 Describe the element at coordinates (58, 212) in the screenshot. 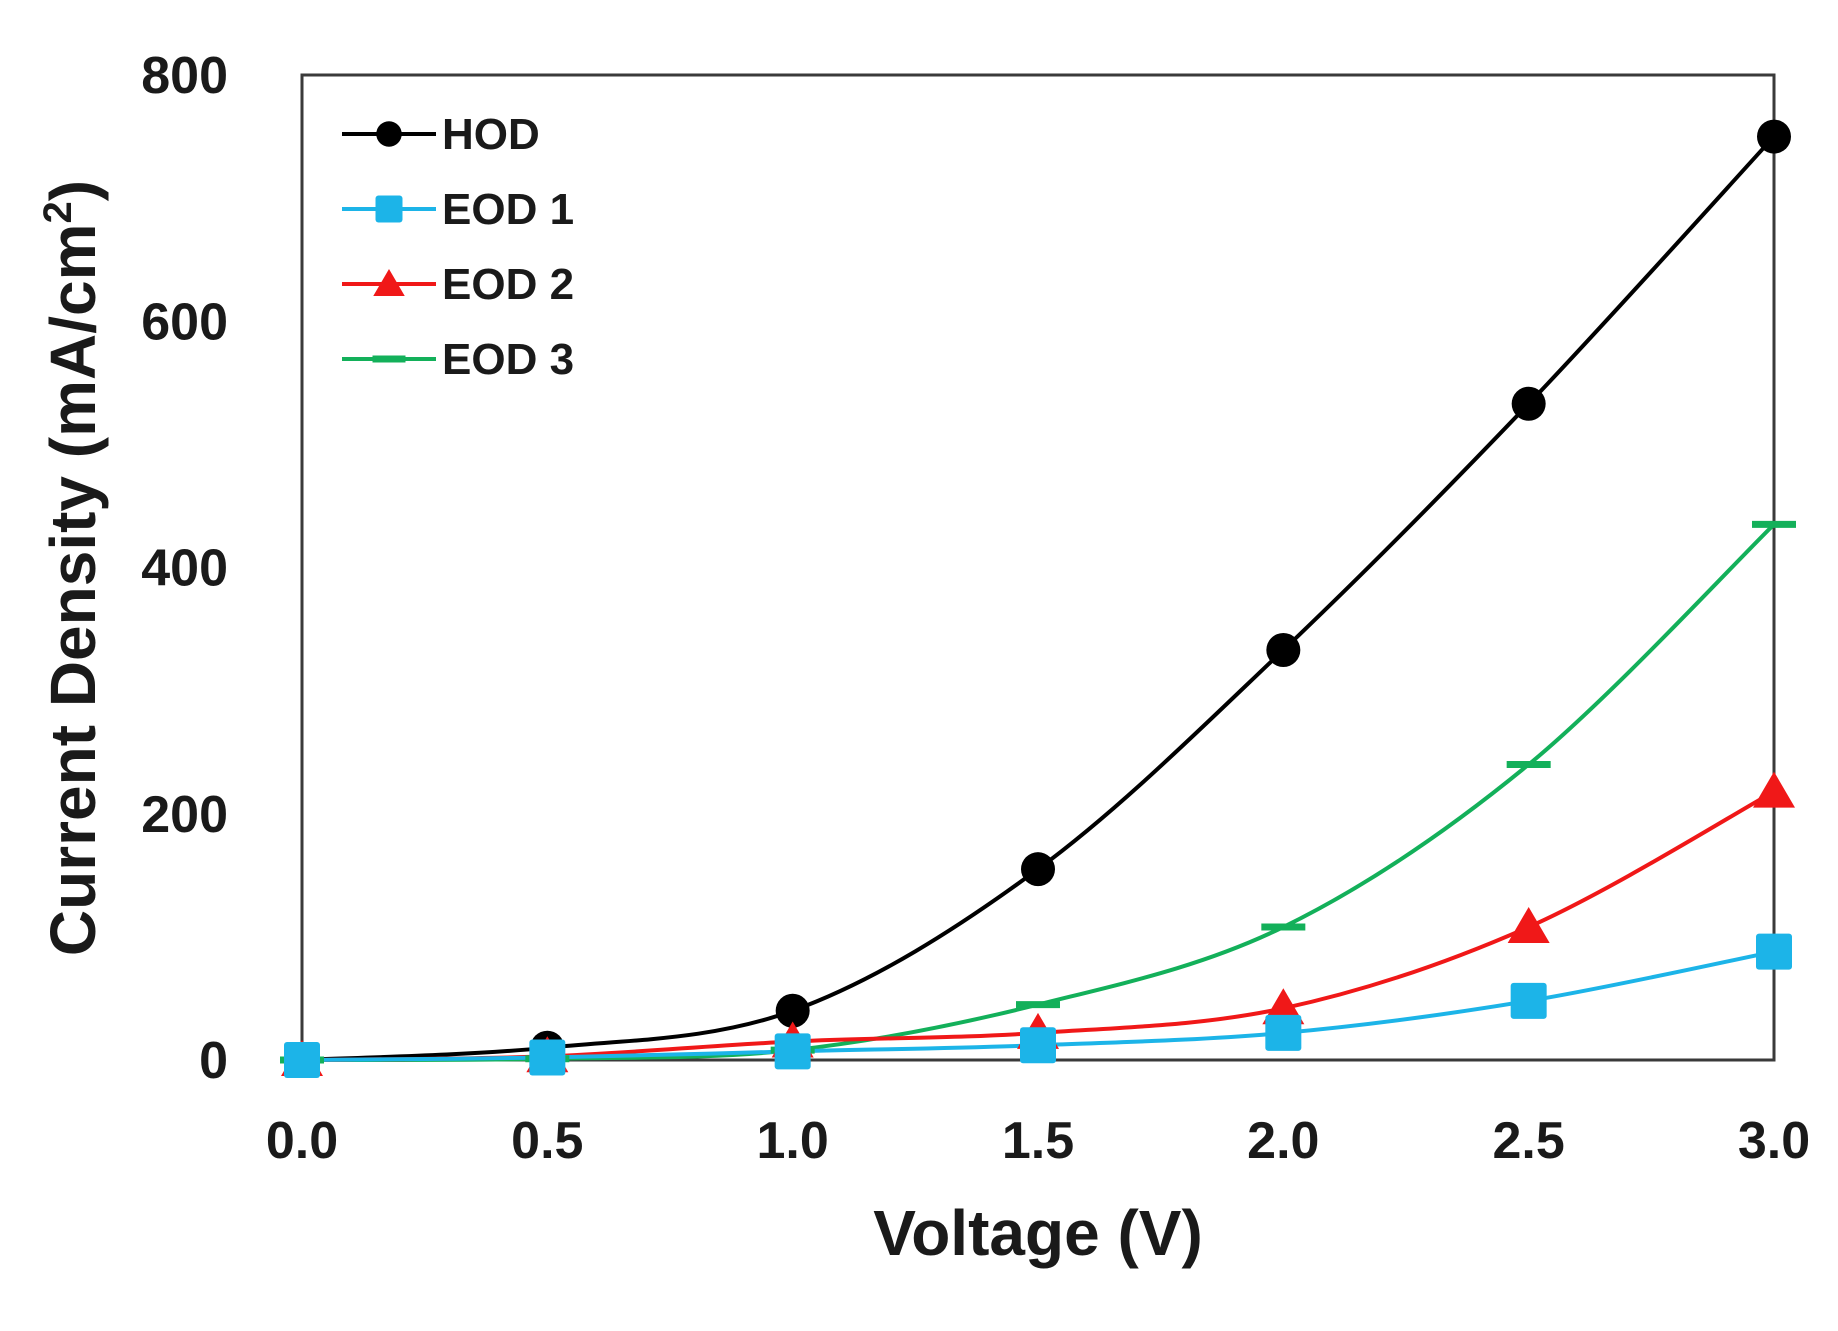

I see `y-axis-title-superscript: 2` at that location.